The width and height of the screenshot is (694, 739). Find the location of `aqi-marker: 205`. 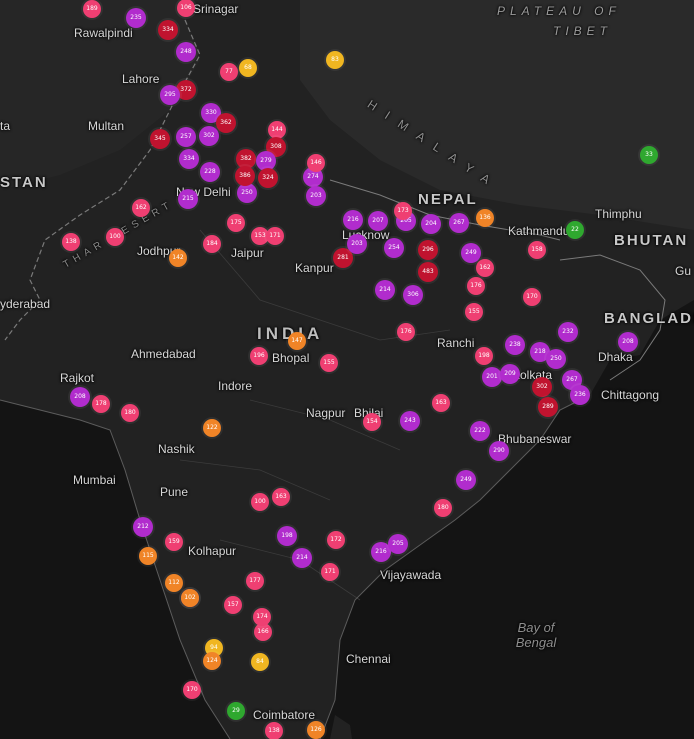

aqi-marker: 205 is located at coordinates (398, 544).